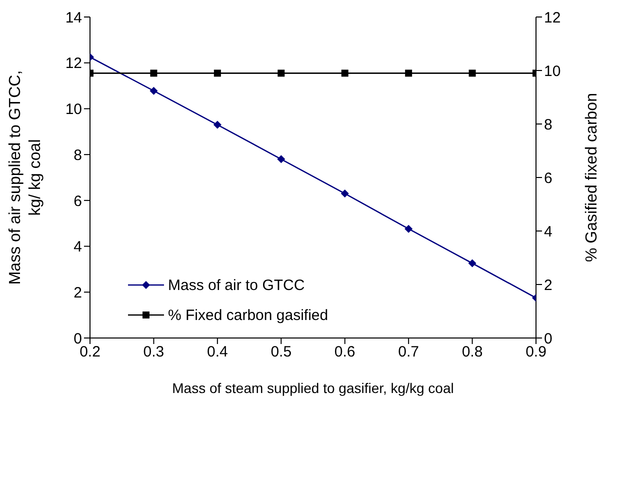  What do you see at coordinates (281, 352) in the screenshot?
I see `x-tick-label: 0.5` at bounding box center [281, 352].